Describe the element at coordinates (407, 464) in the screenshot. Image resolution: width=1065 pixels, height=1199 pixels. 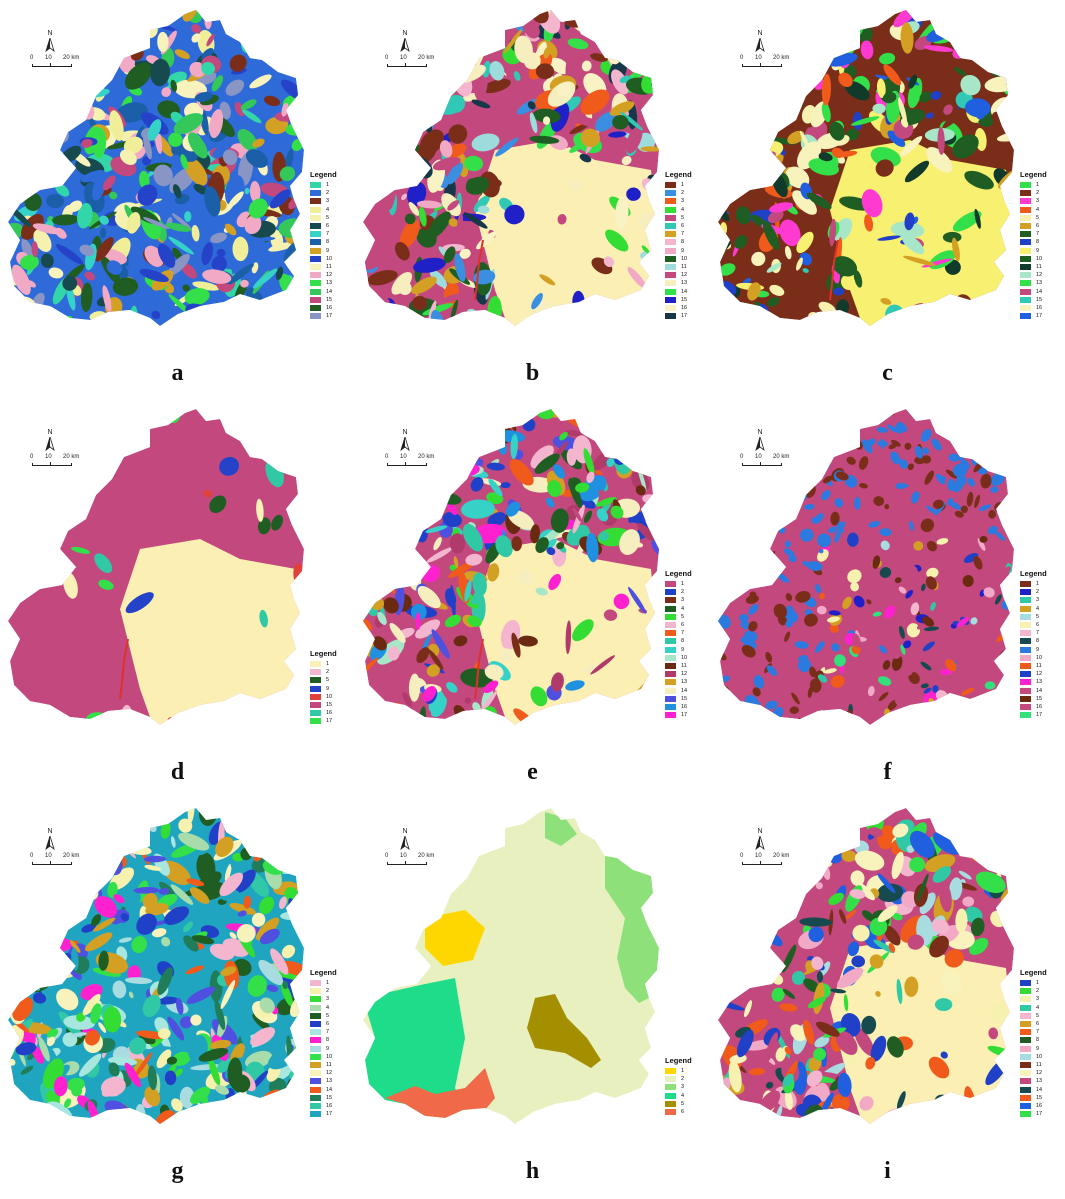
I see `scale-line` at that location.